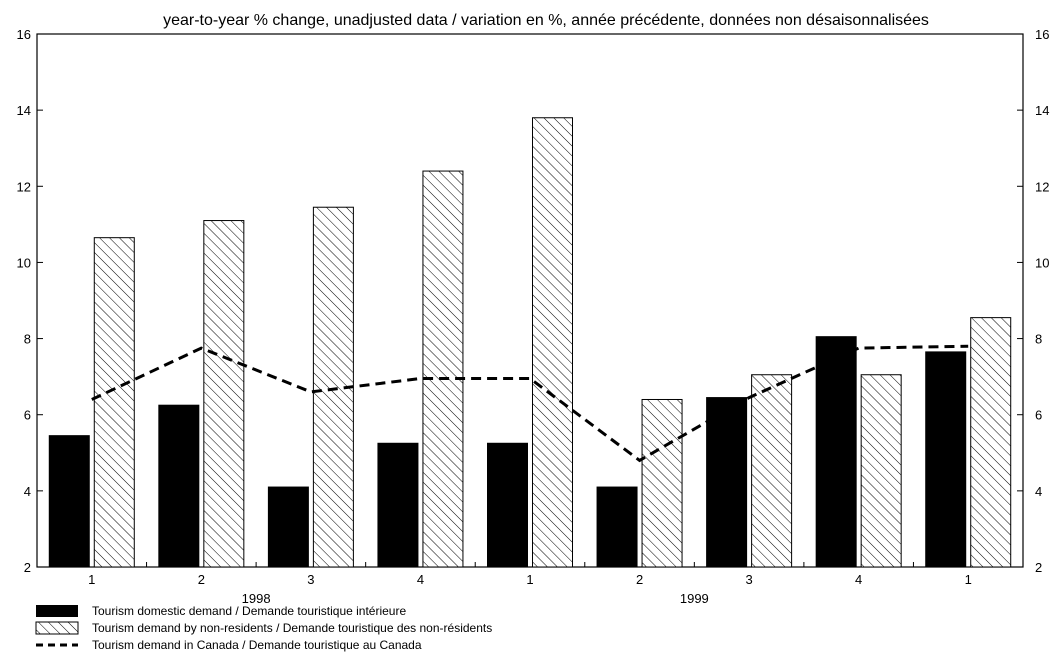 The height and width of the screenshot is (665, 1056). What do you see at coordinates (24, 186) in the screenshot?
I see `y-tick-label-left: 12` at bounding box center [24, 186].